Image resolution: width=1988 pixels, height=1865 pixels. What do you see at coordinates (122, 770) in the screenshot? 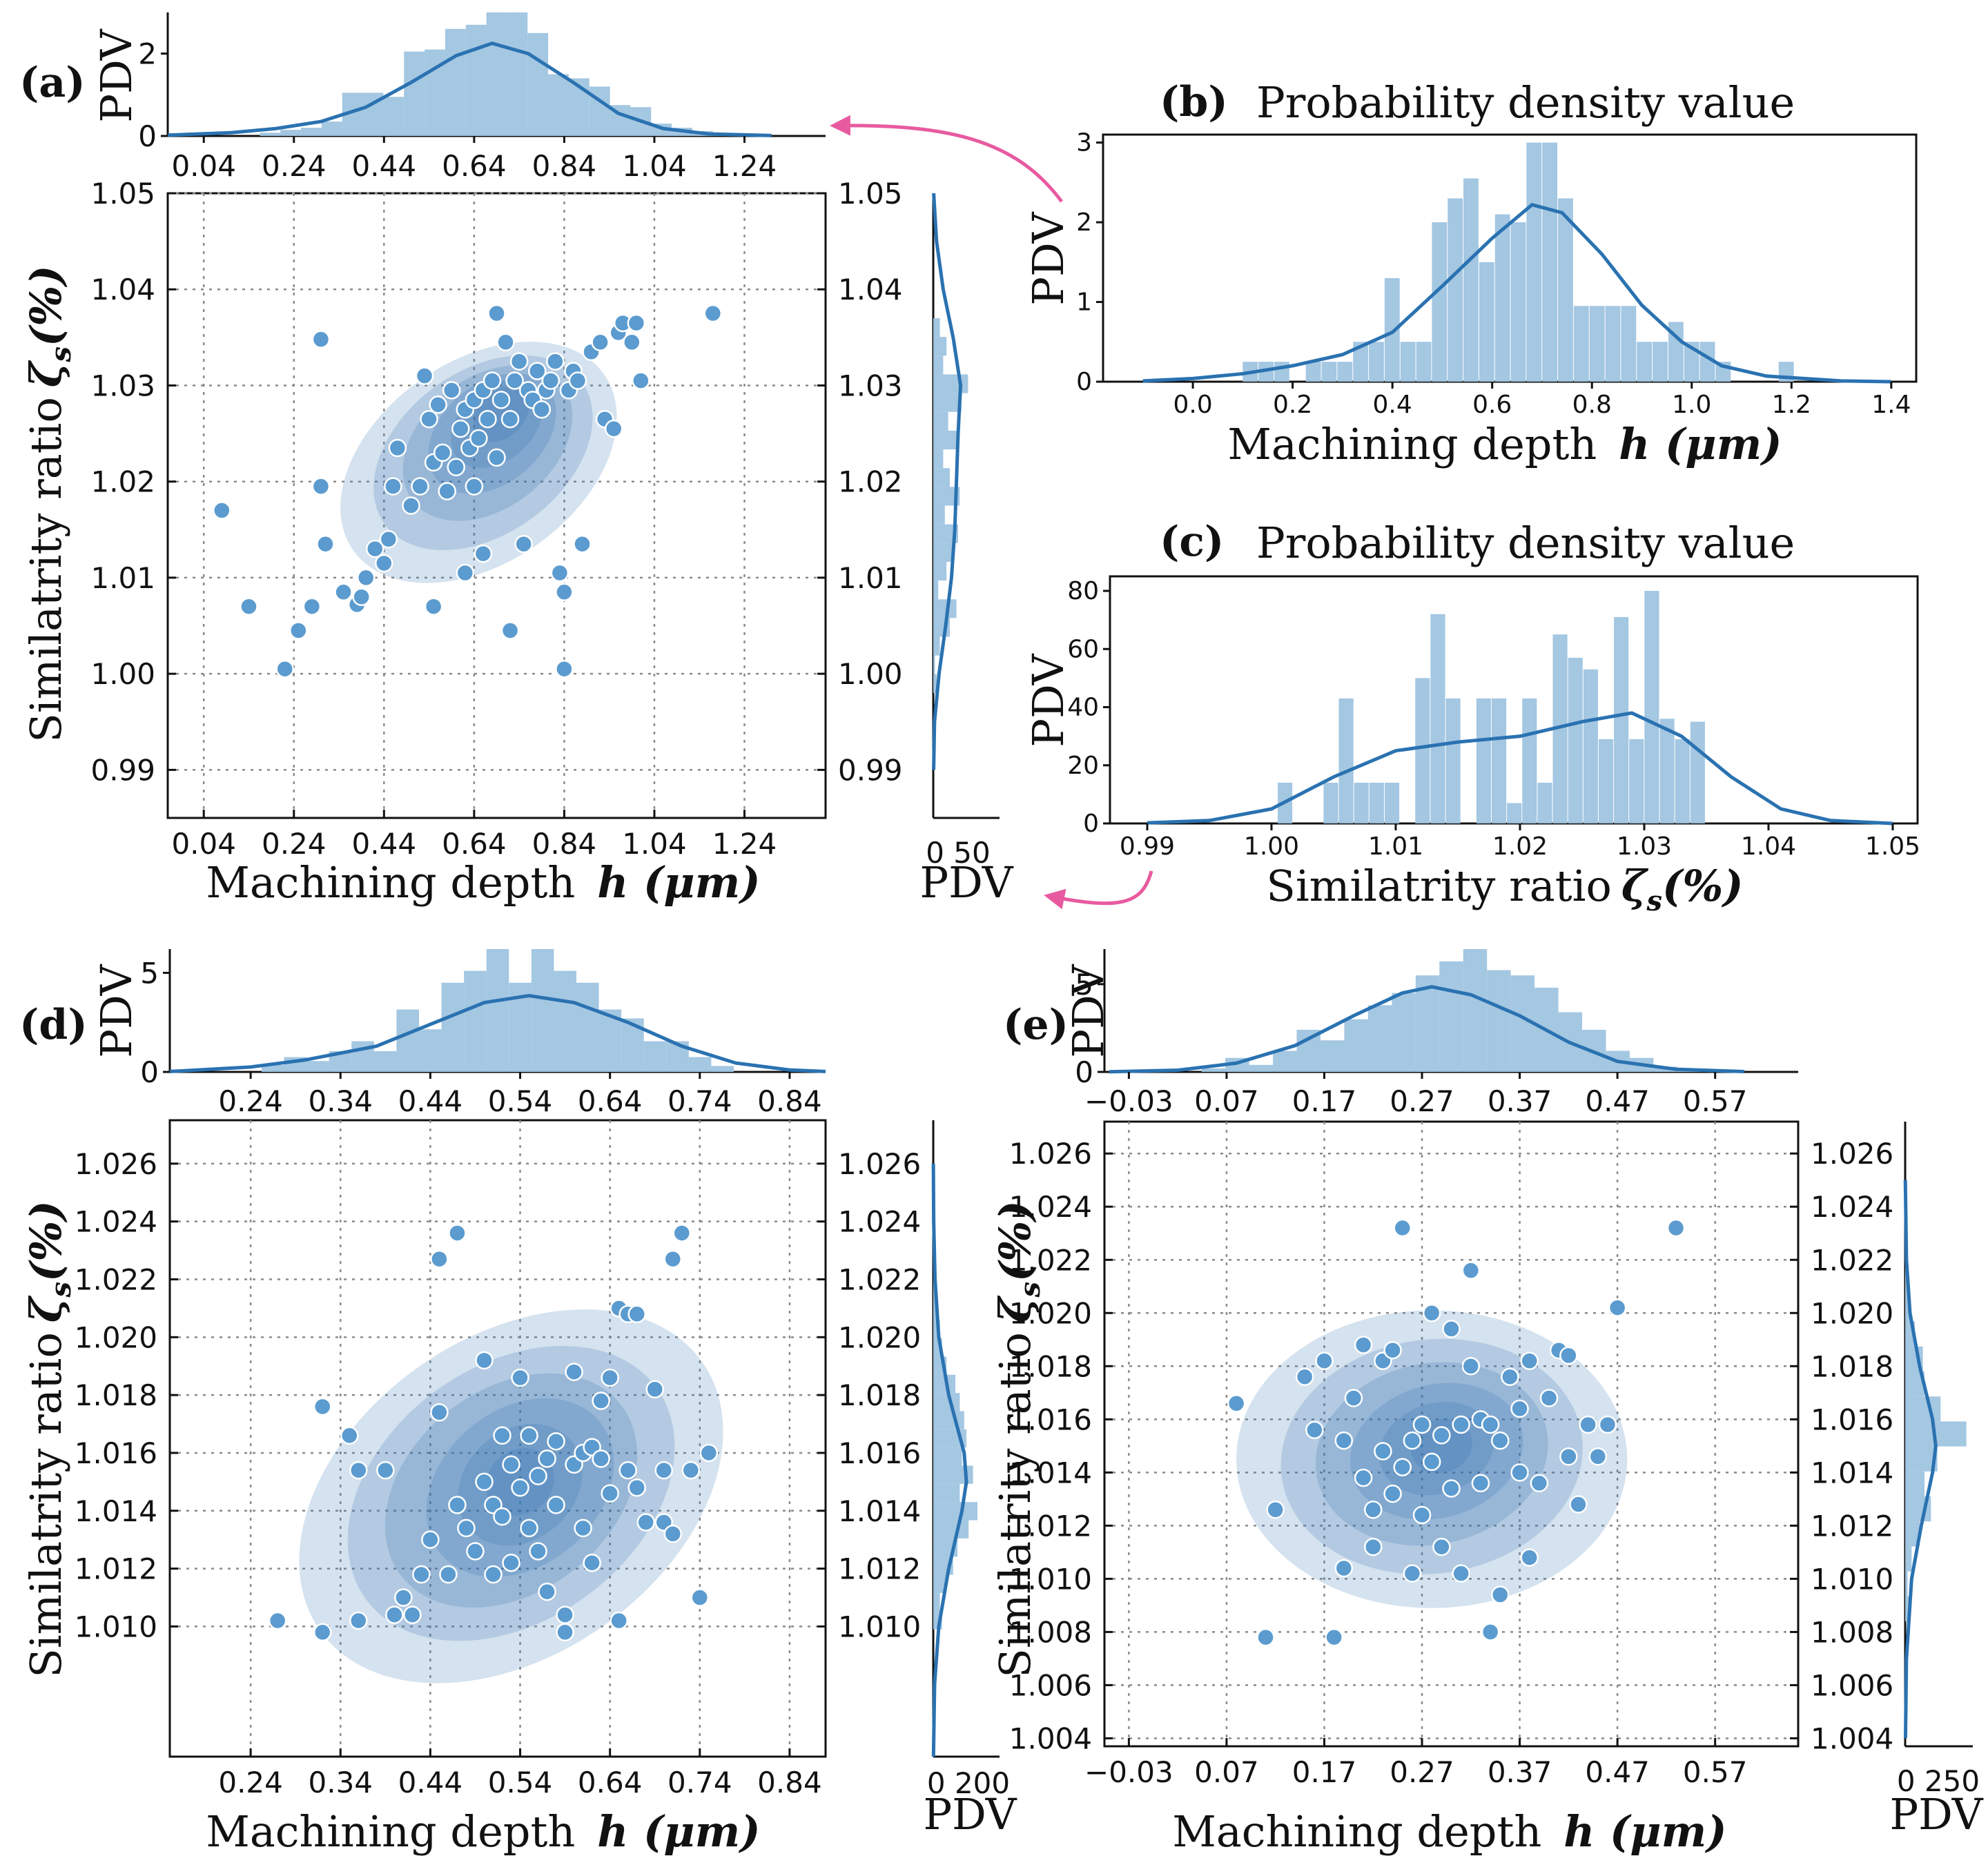
I see `y-tick-label: 0.99` at bounding box center [122, 770].